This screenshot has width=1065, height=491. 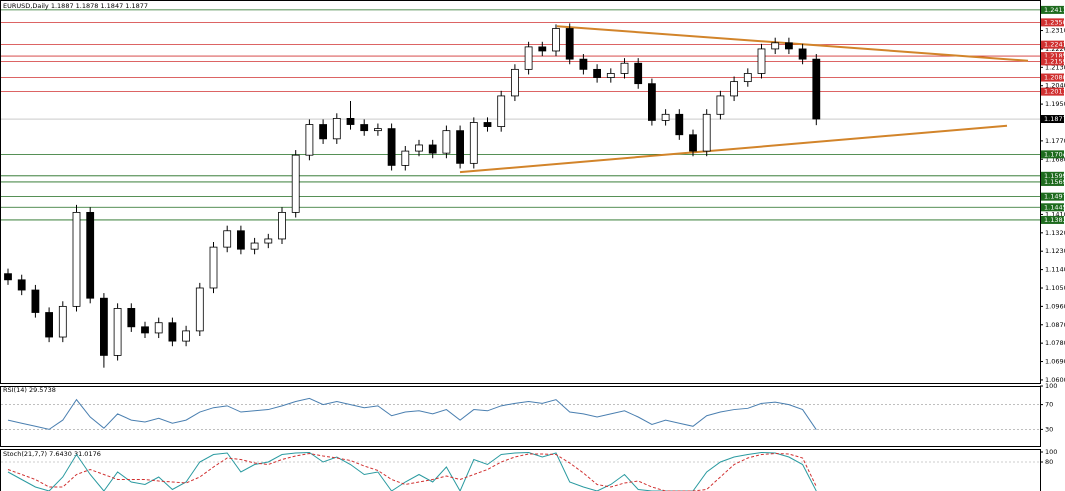 I want to click on level-label: 1.2411, so click(x=1054, y=10).